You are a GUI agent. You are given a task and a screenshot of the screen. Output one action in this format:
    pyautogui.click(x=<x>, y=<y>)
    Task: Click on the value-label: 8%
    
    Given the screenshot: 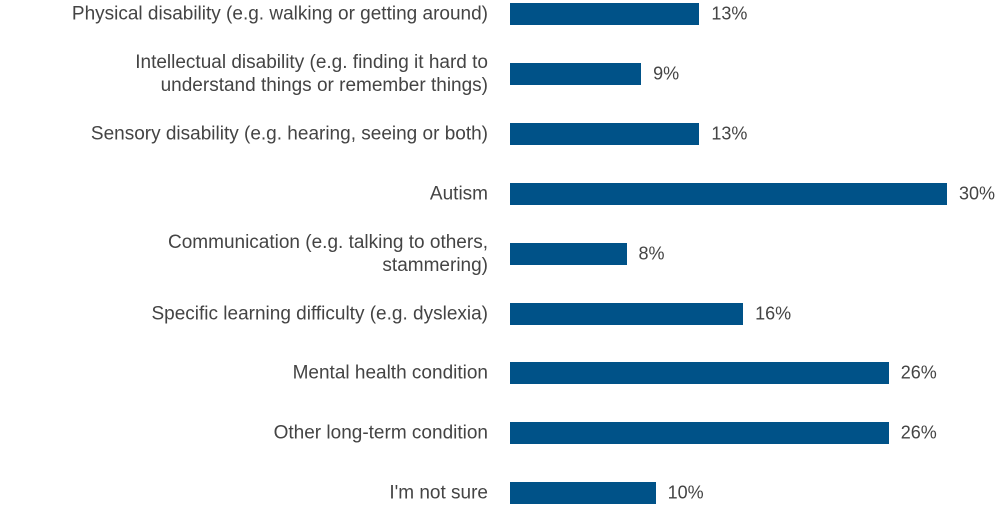 What is the action you would take?
    pyautogui.click(x=651, y=253)
    